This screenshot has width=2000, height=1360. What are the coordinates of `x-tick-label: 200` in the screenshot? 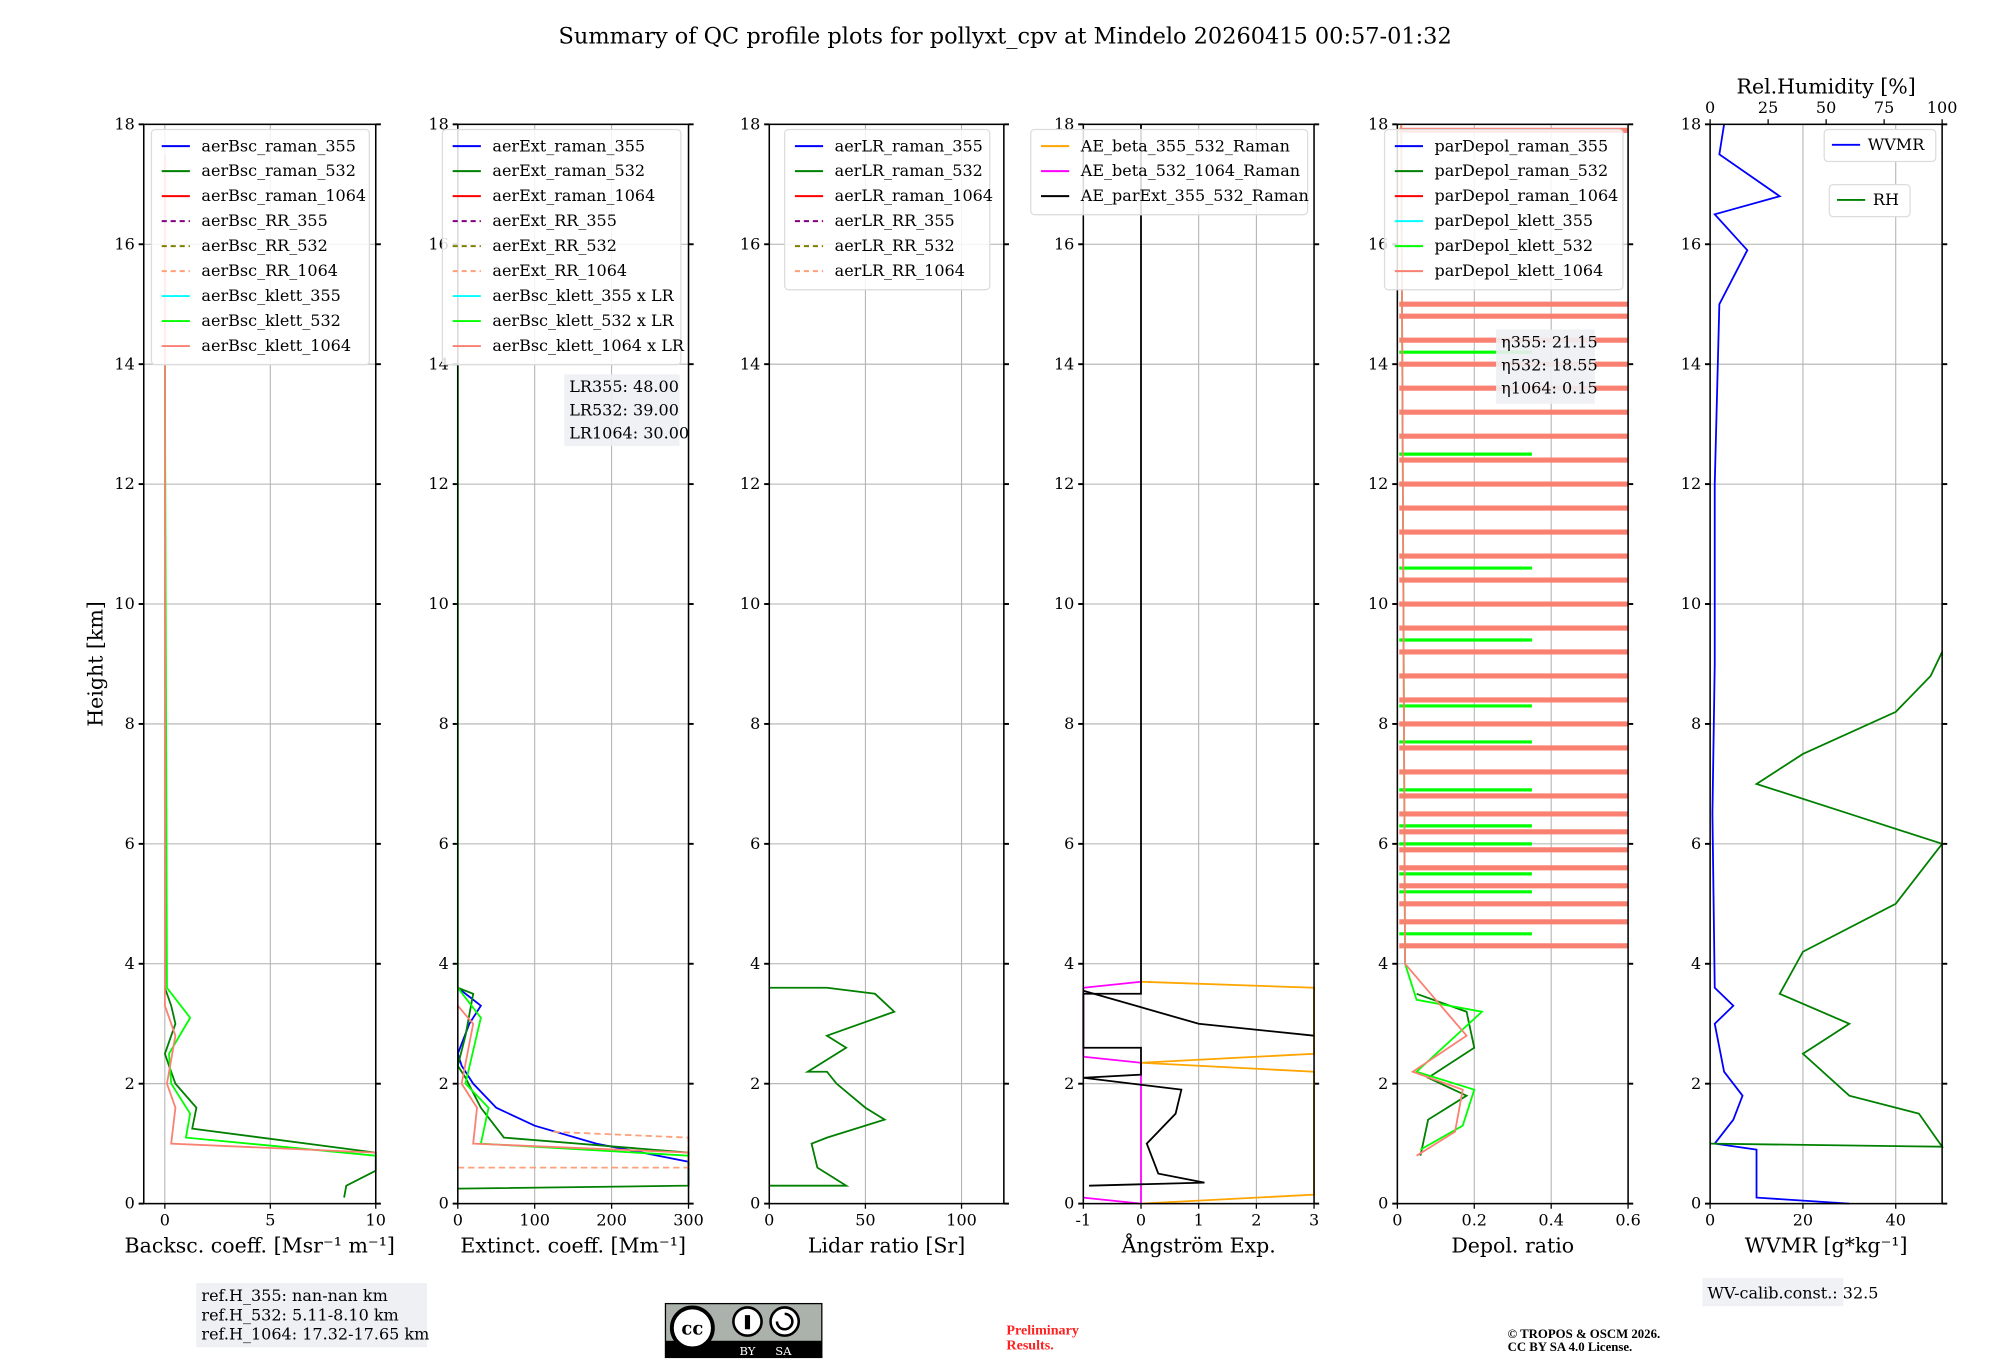 It's located at (611, 1219).